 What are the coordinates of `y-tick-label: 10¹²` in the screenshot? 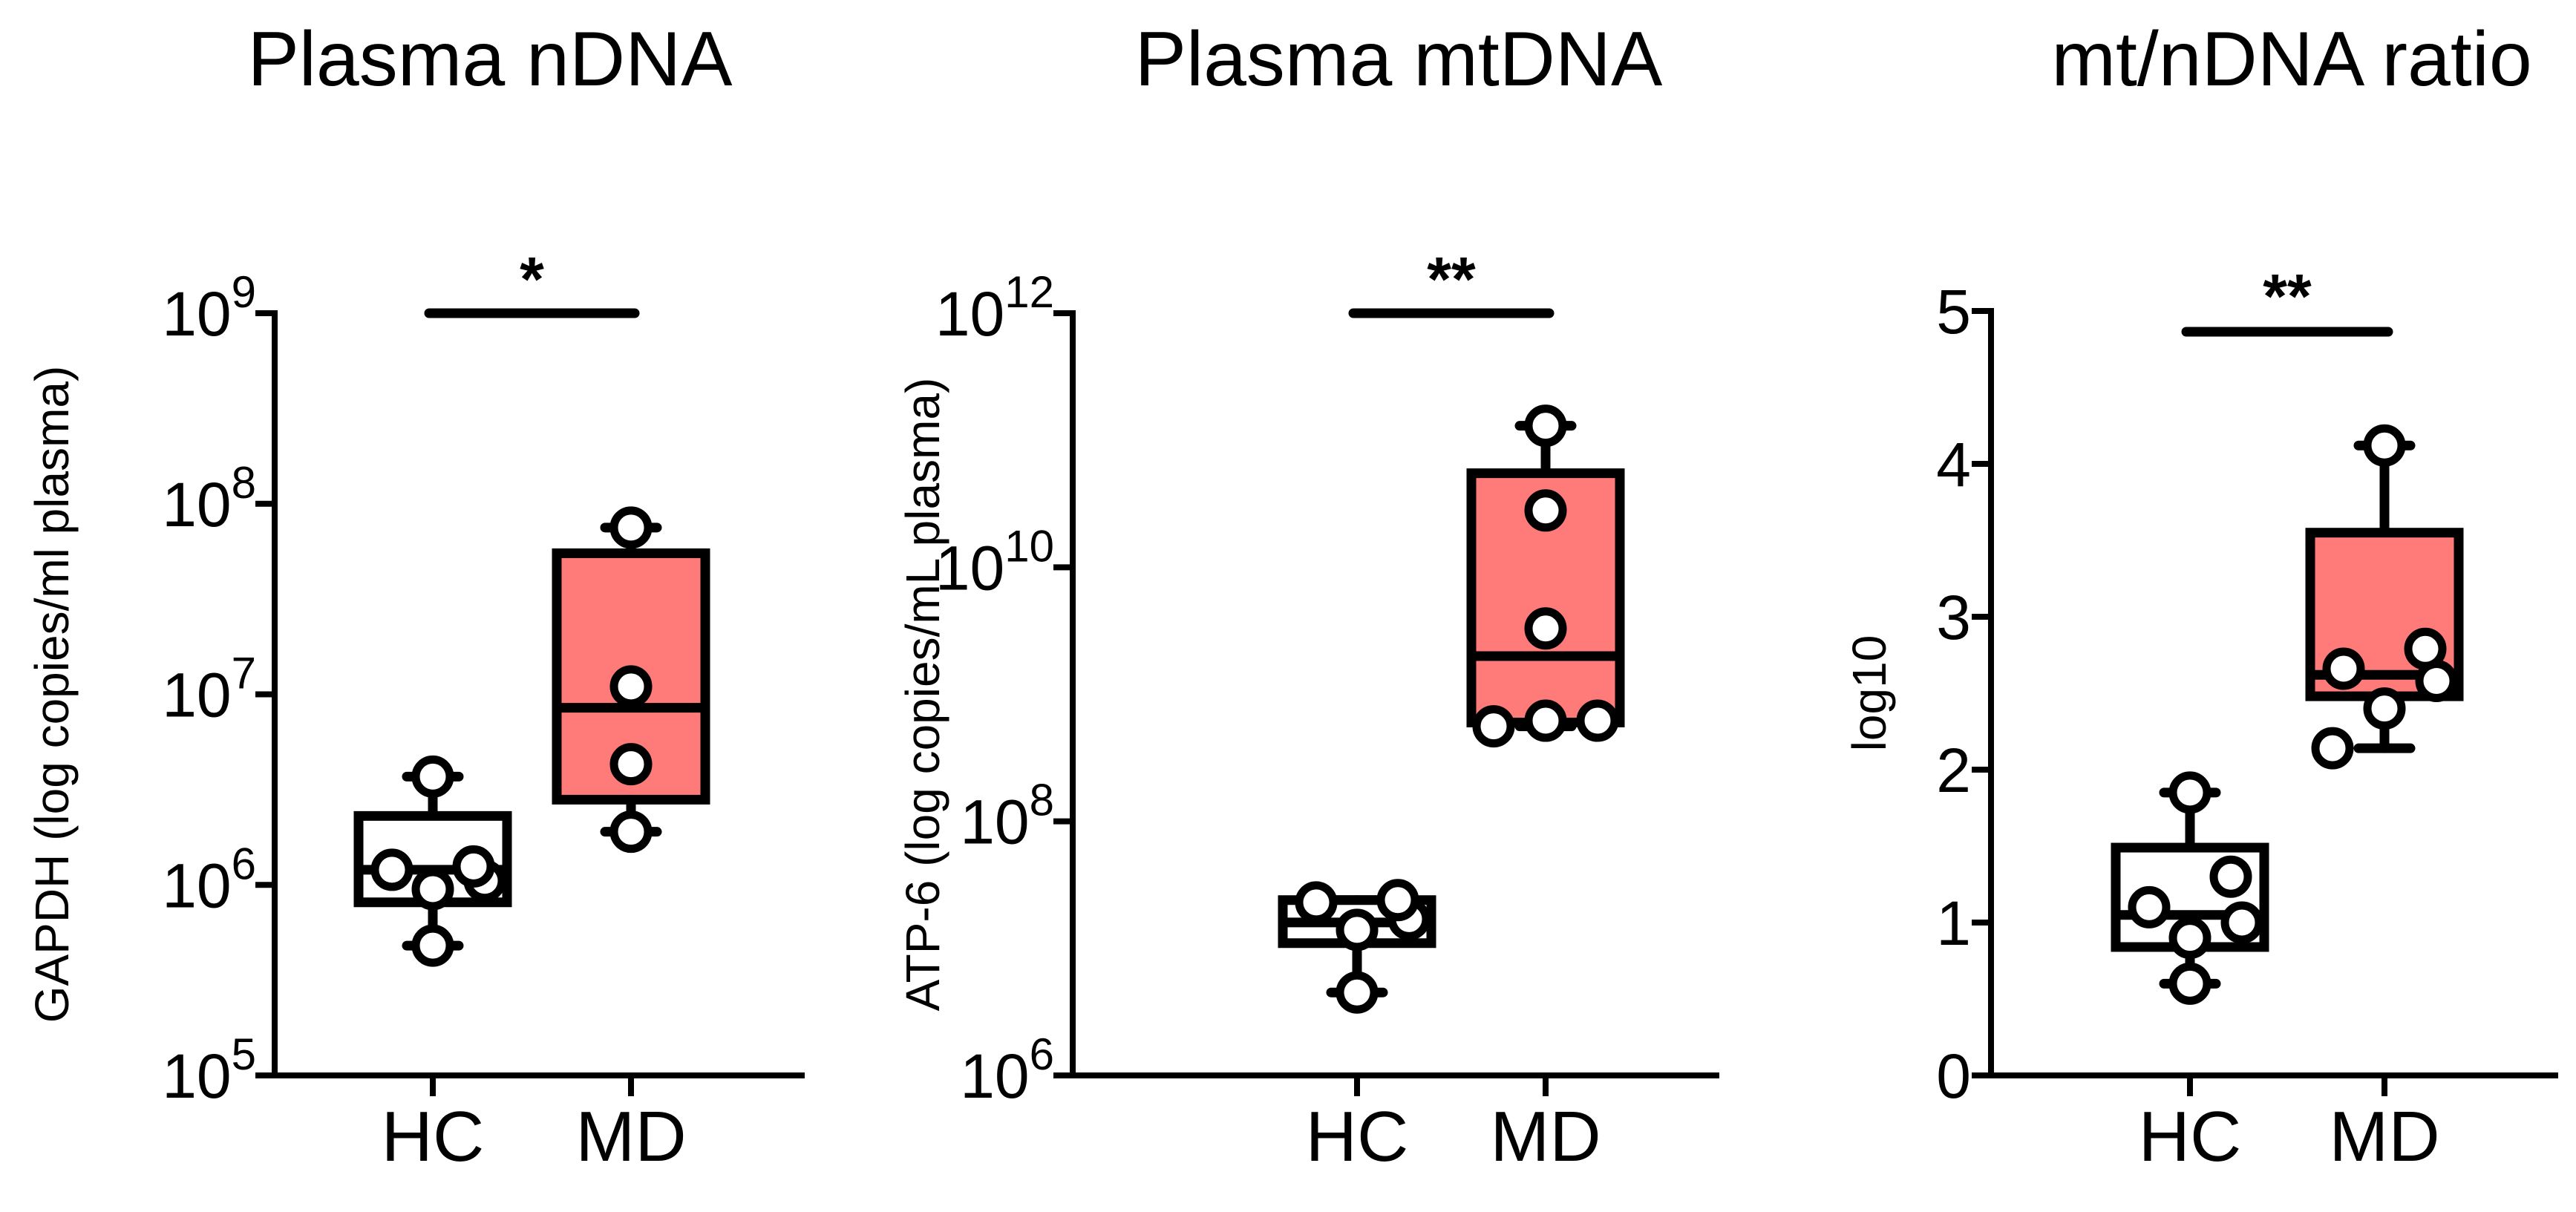 It's located at (994, 308).